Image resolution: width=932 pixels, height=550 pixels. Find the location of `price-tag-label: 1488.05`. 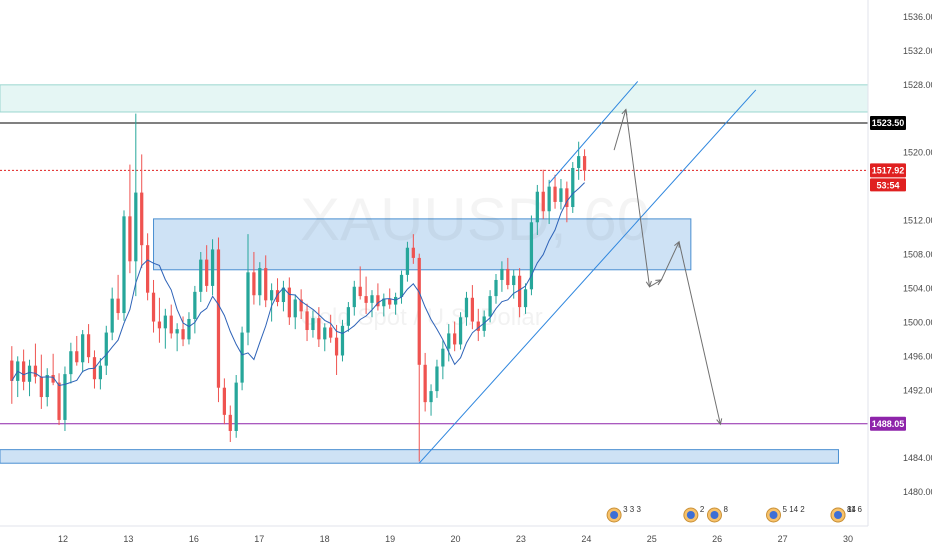

price-tag-label: 1488.05 is located at coordinates (888, 424).